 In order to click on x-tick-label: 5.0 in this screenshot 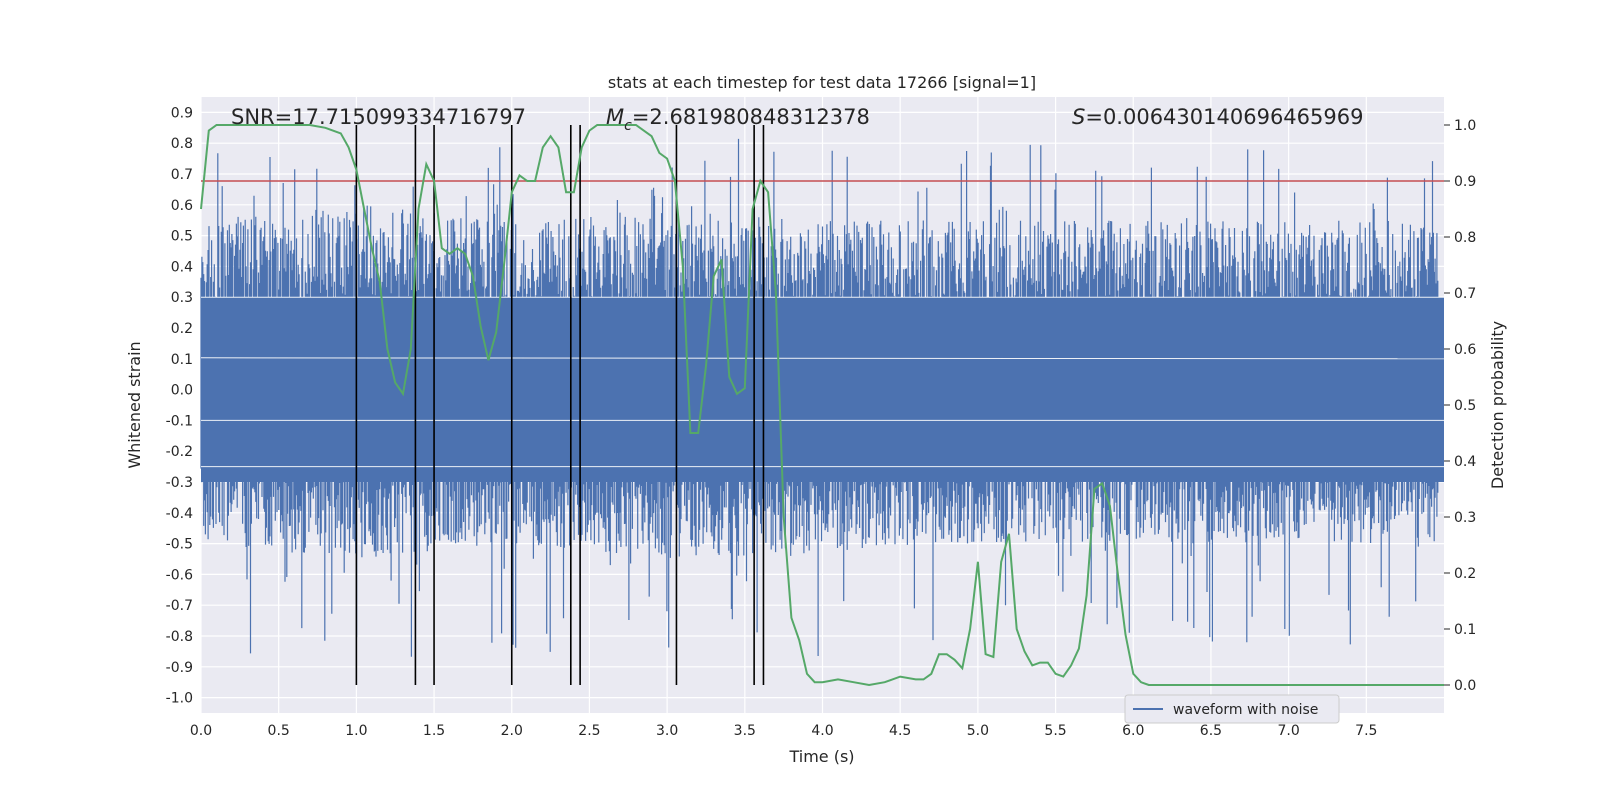, I will do `click(978, 731)`.